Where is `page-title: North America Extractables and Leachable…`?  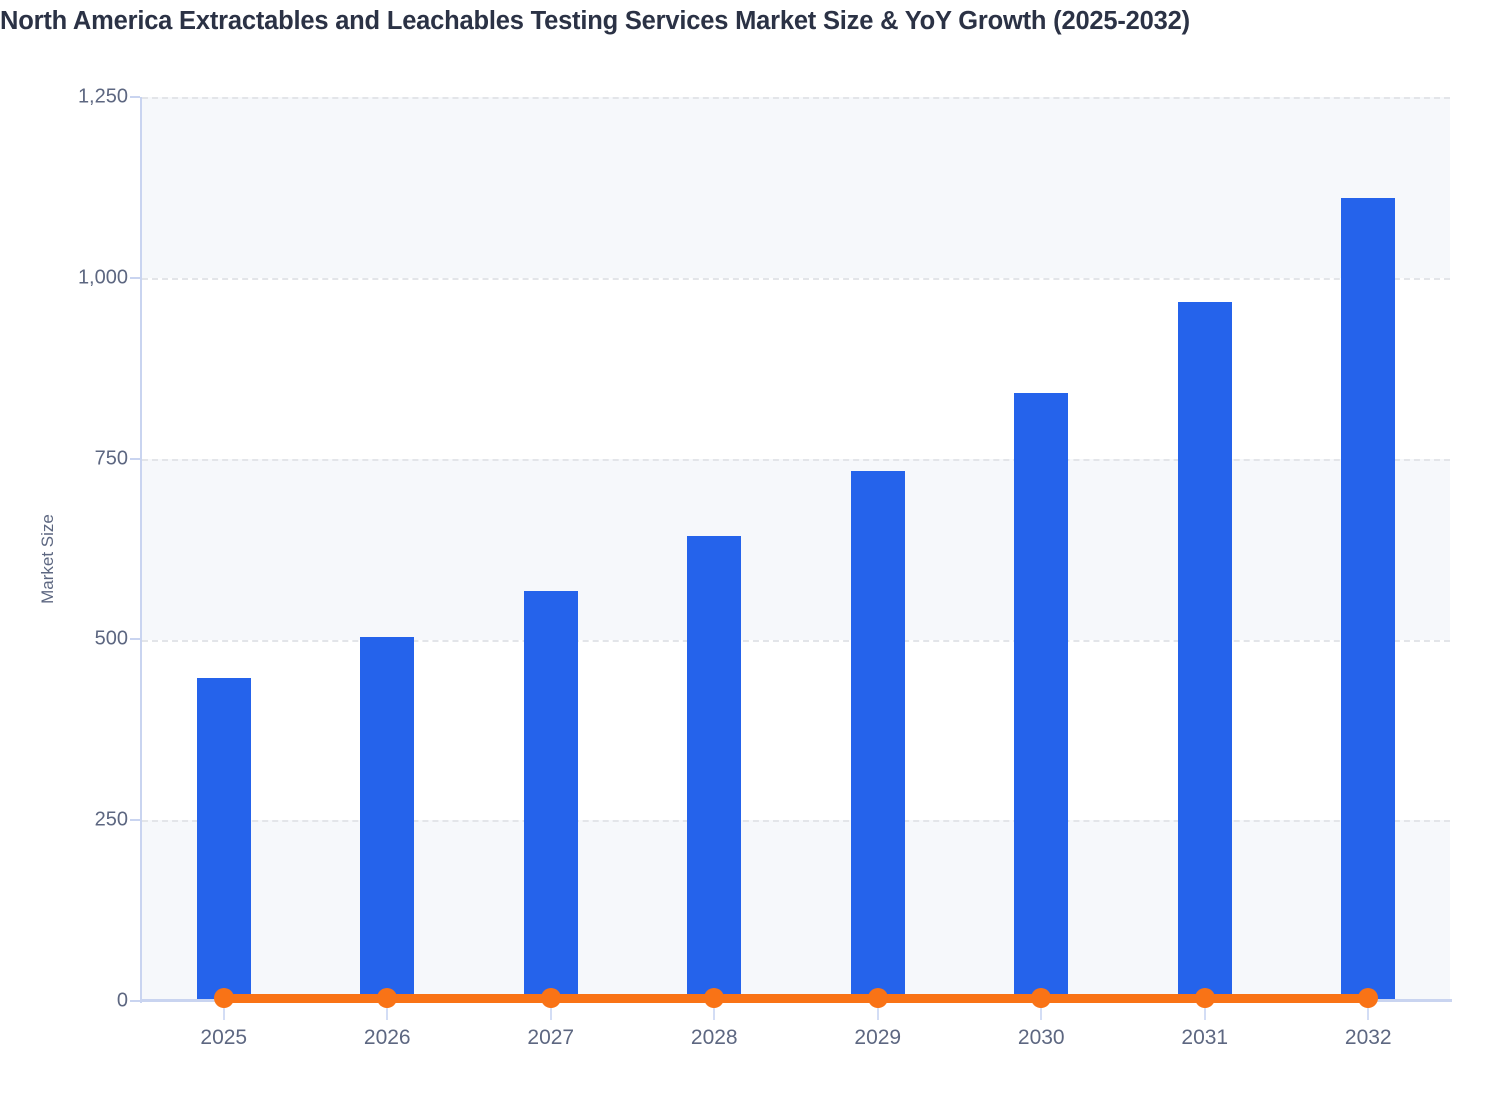
page-title: North America Extractables and Leachable… is located at coordinates (595, 21).